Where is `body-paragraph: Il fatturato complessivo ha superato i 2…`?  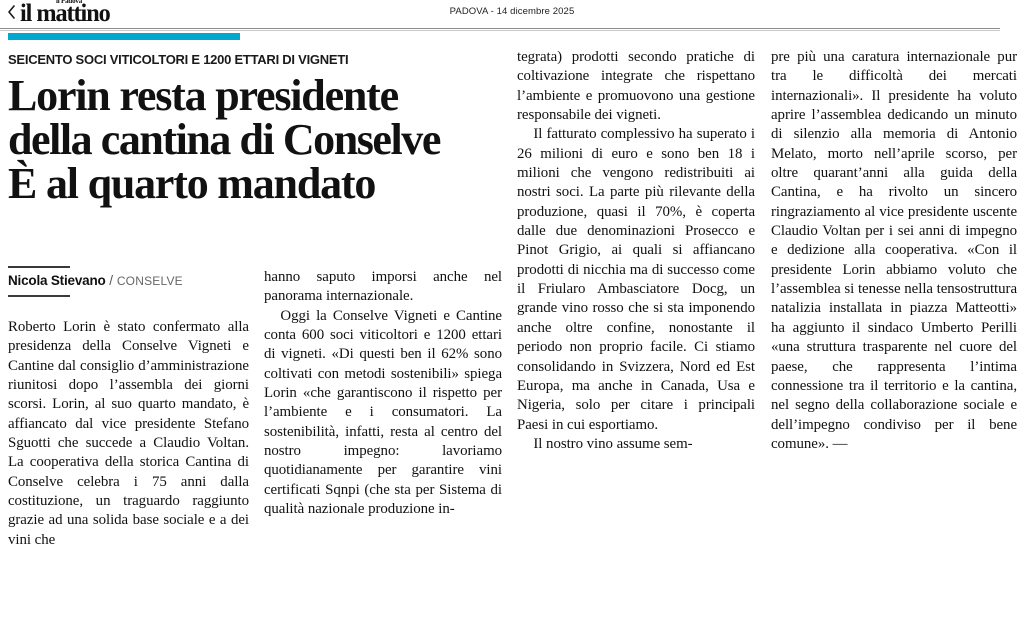
body-paragraph: Il fatturato complessivo ha superato i 2… is located at coordinates (636, 279).